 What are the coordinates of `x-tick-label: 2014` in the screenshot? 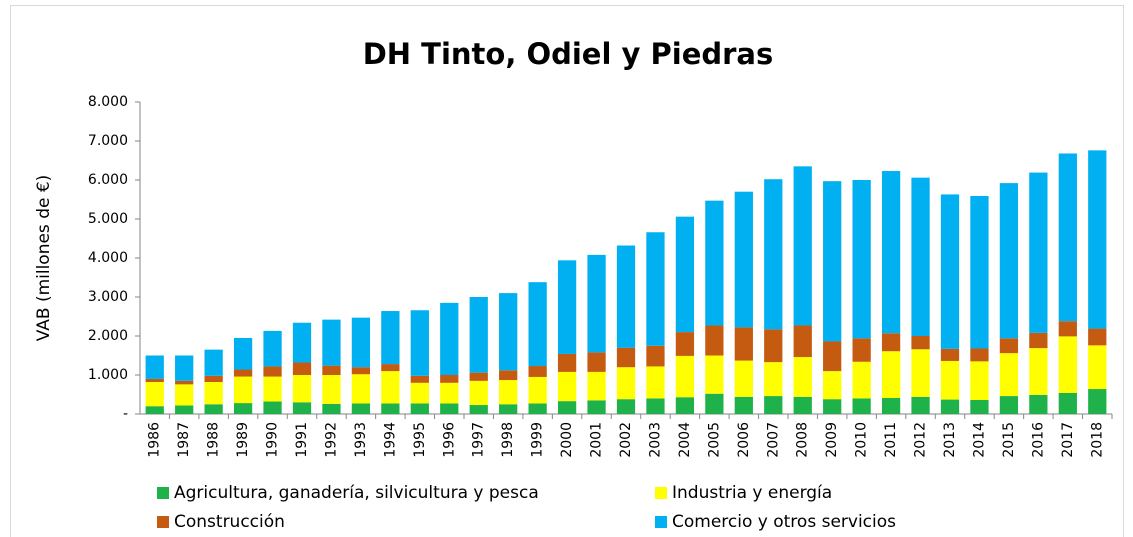 It's located at (979, 440).